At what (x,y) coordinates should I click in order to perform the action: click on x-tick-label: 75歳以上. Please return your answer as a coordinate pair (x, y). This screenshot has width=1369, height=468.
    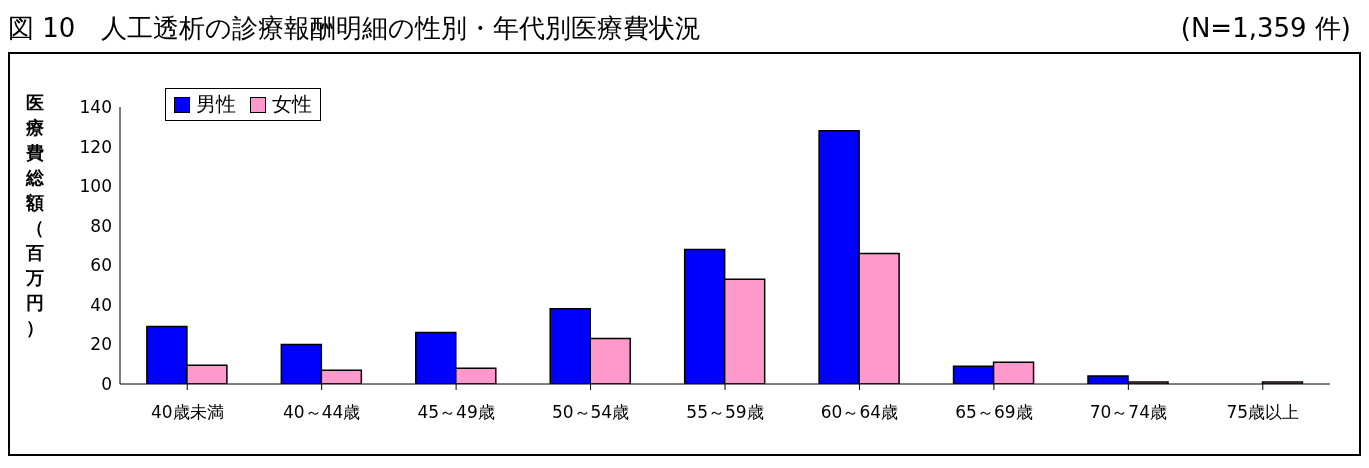
    Looking at the image, I should click on (1263, 412).